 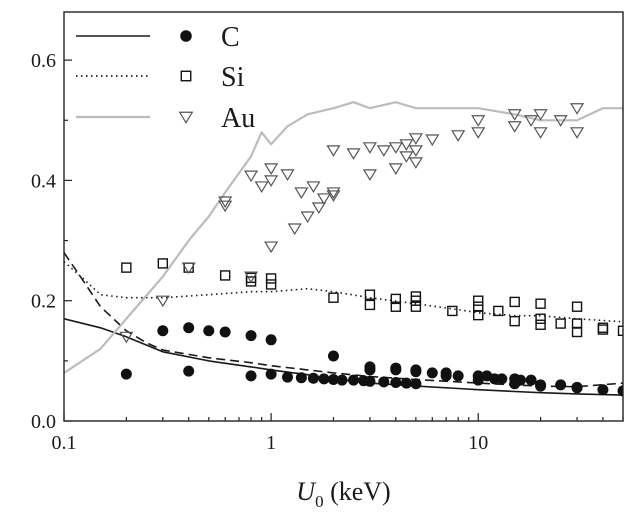 I want to click on legend-label-au: Au, so click(x=238, y=118).